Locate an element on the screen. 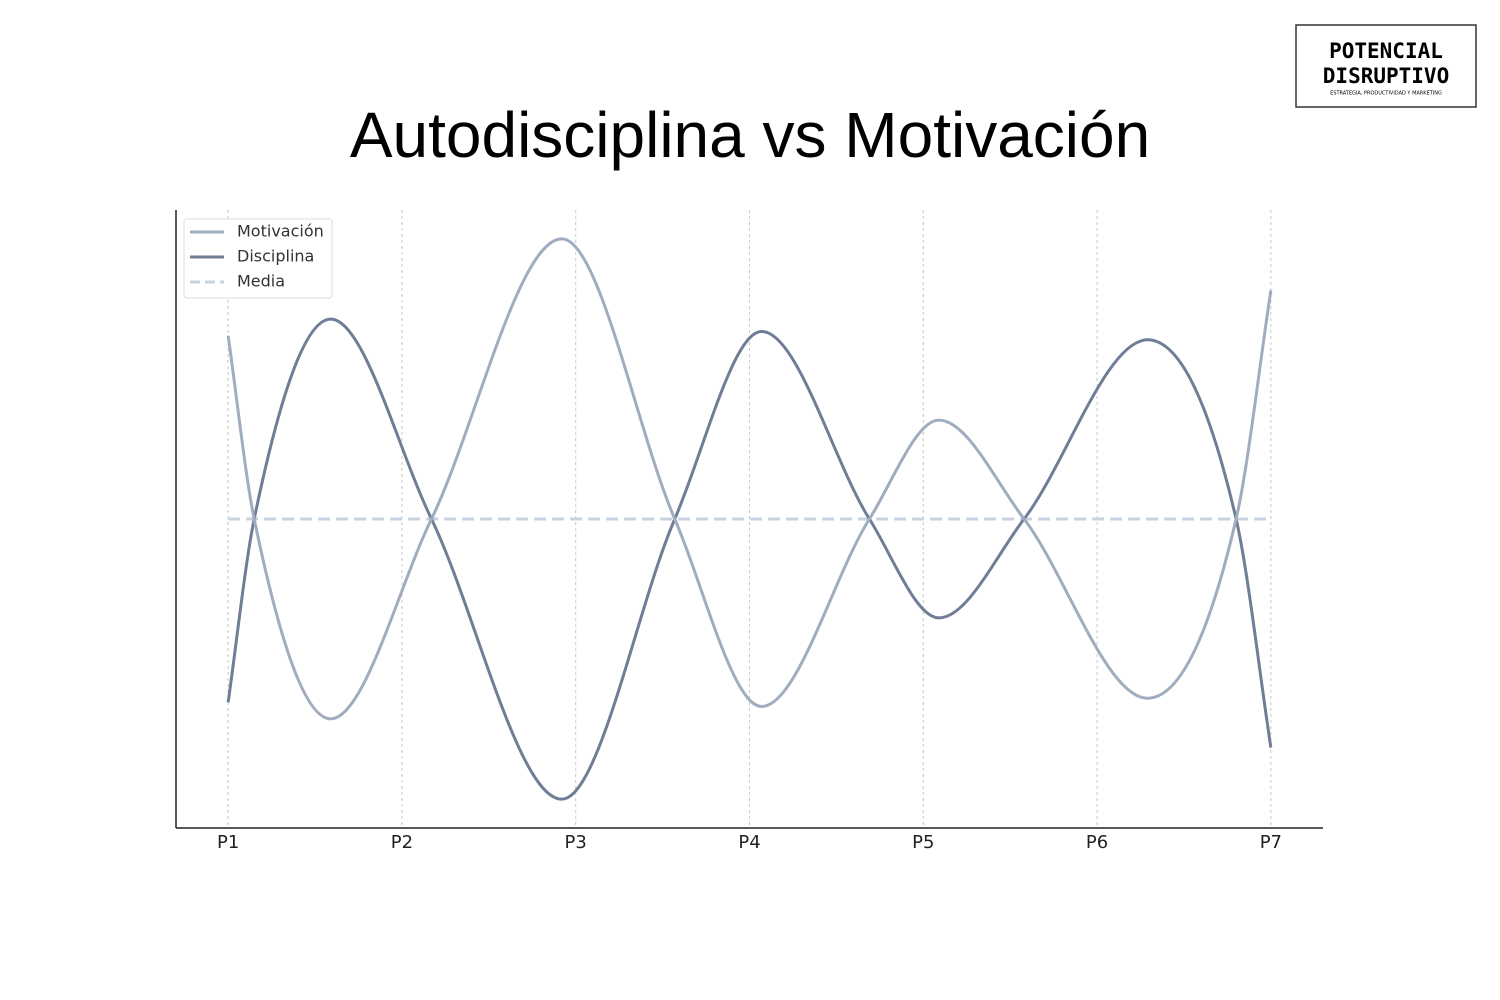 This screenshot has width=1500, height=1000. x-tick-label: P2 is located at coordinates (402, 842).